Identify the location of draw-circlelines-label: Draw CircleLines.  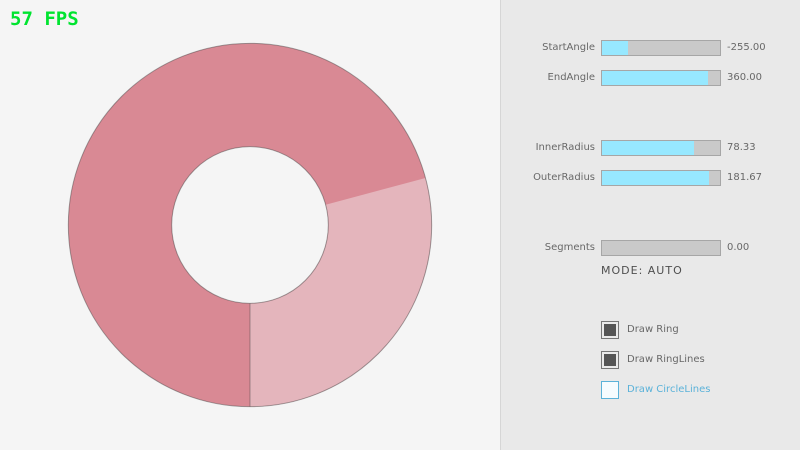
(669, 389).